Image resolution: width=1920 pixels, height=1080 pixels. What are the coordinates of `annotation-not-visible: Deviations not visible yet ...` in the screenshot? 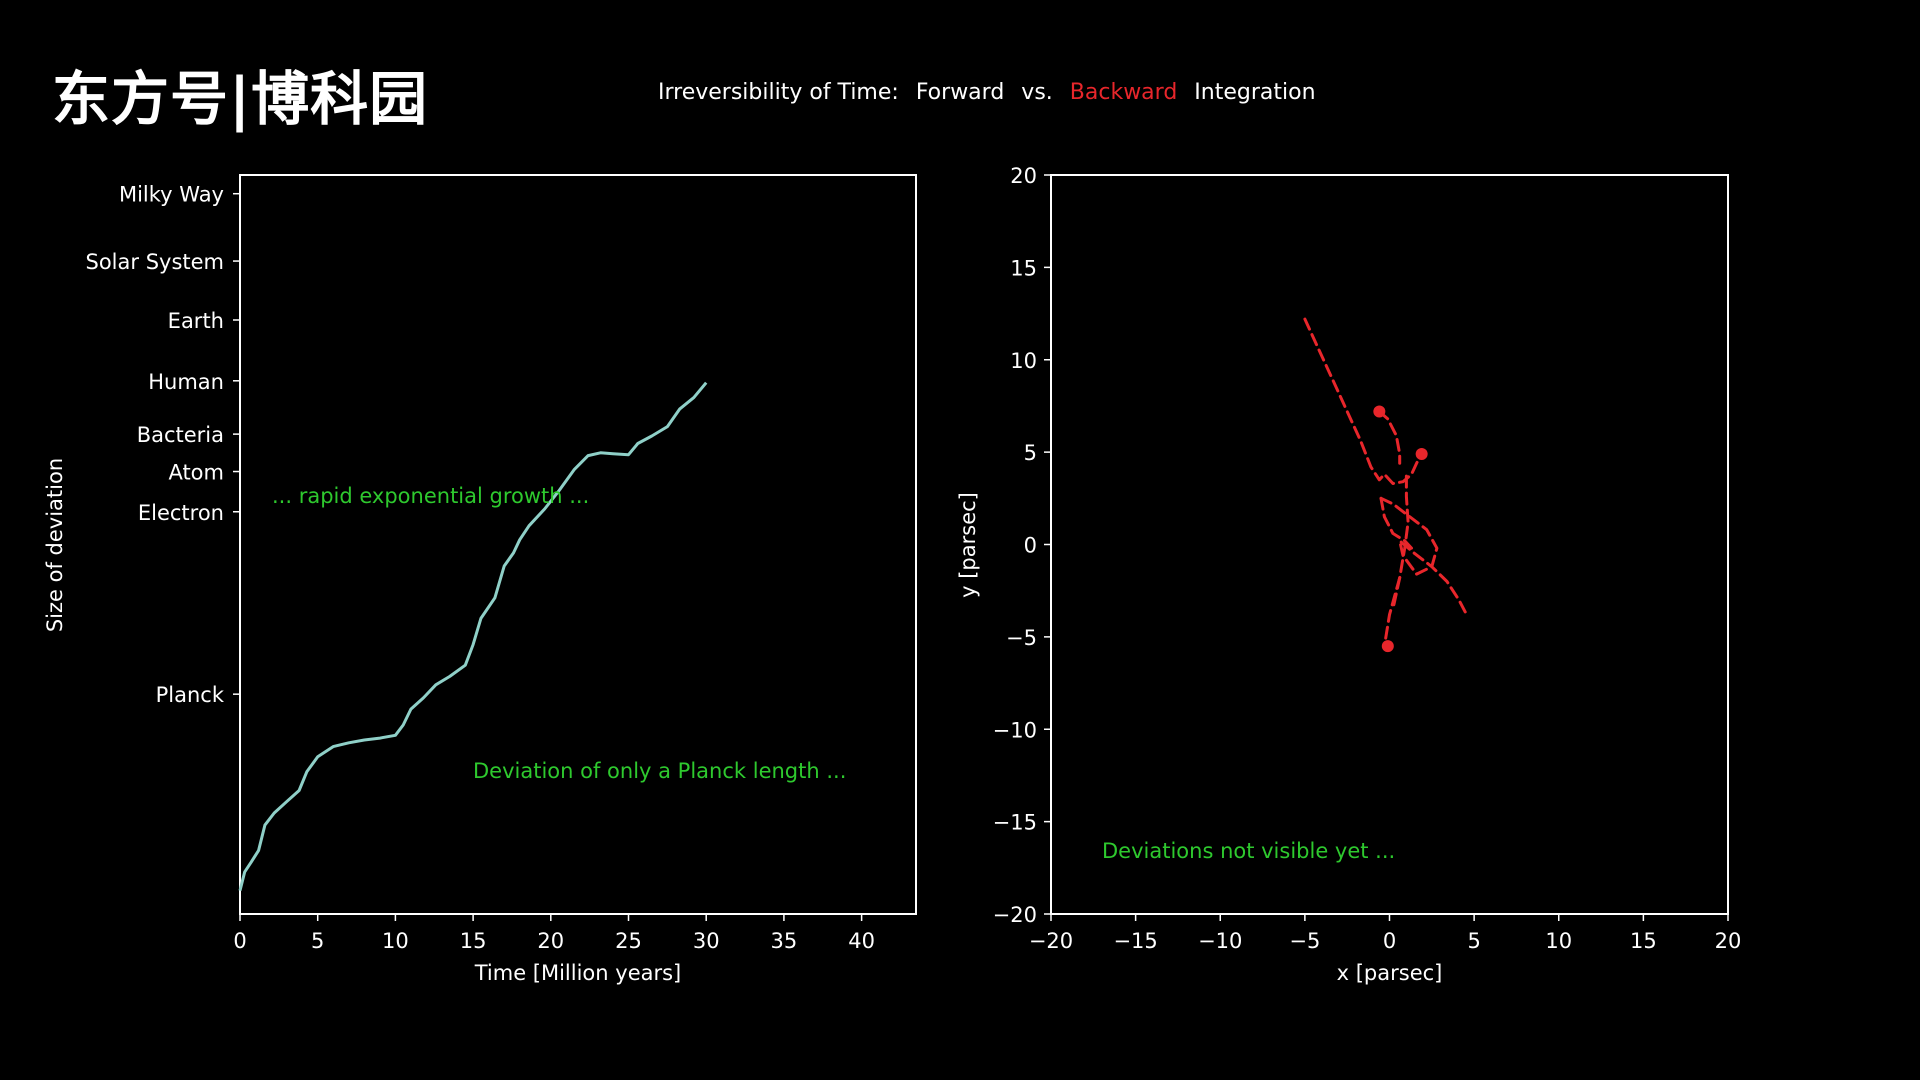 It's located at (1248, 851).